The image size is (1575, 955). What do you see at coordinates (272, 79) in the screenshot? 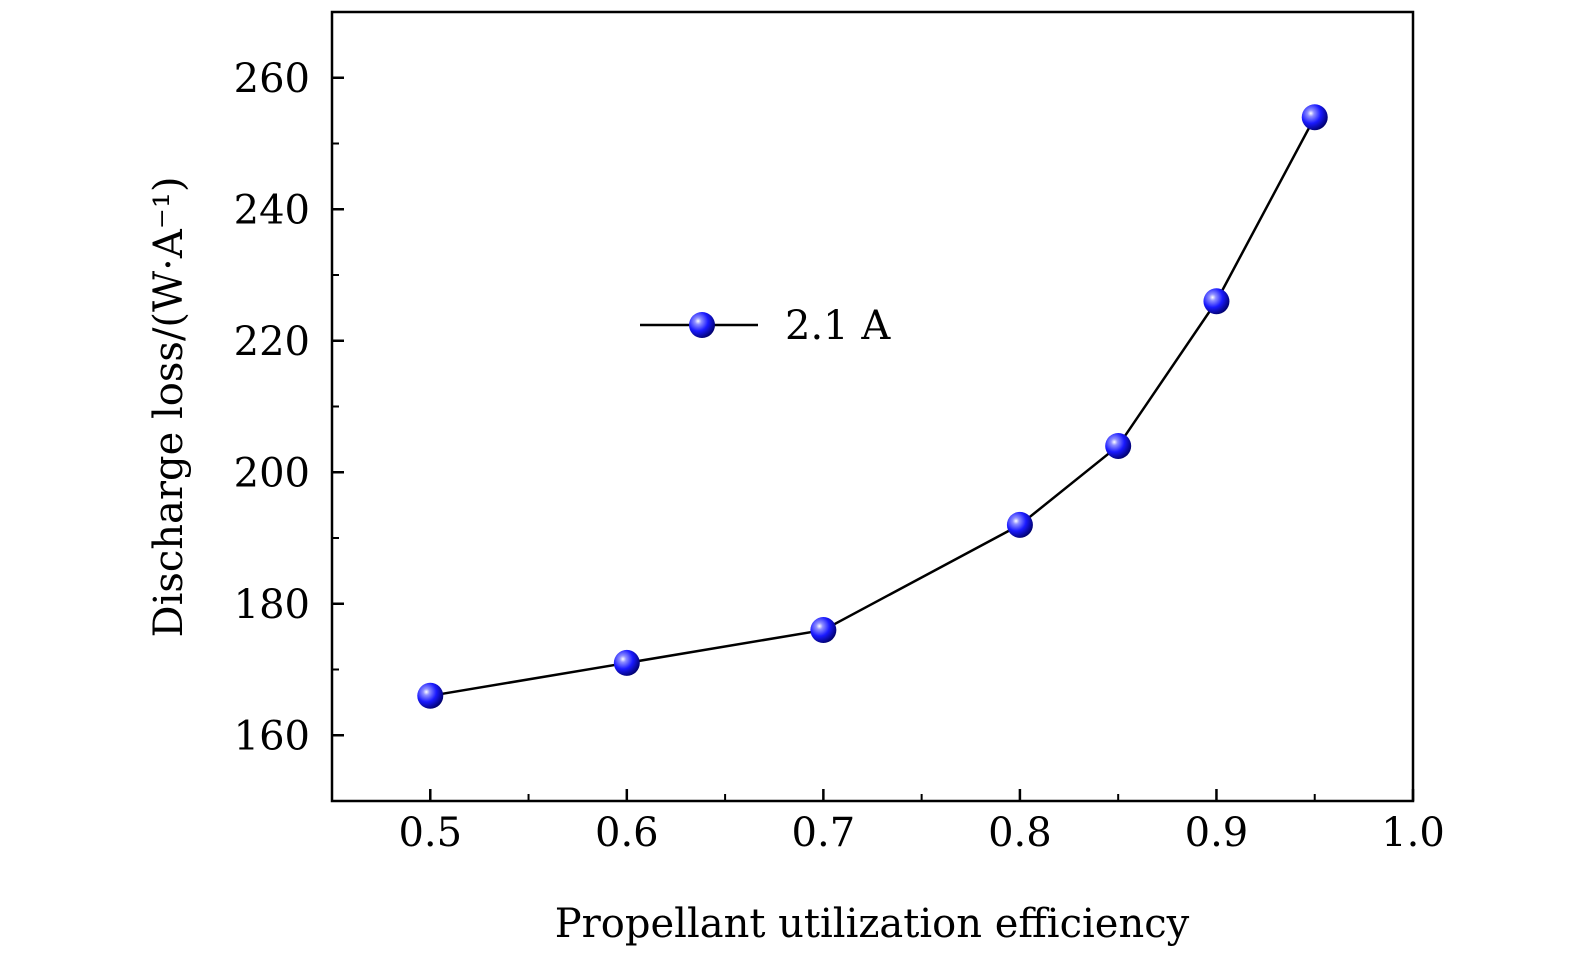
I see `y-tick-label: 260` at bounding box center [272, 79].